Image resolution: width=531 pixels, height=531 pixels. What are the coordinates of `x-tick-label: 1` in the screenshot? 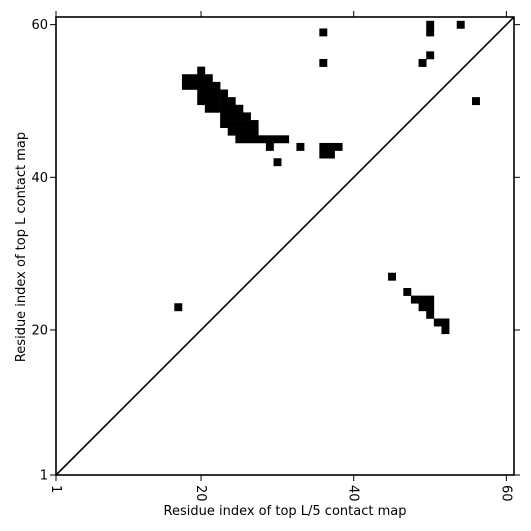 It's located at (55, 489).